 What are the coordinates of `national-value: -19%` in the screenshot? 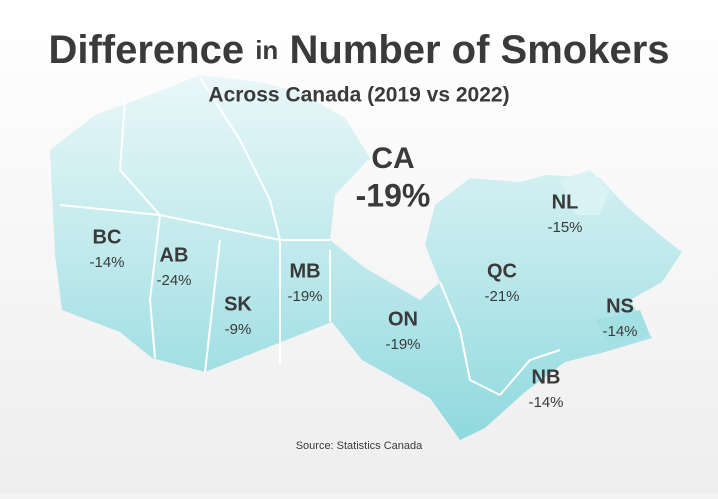 It's located at (393, 195).